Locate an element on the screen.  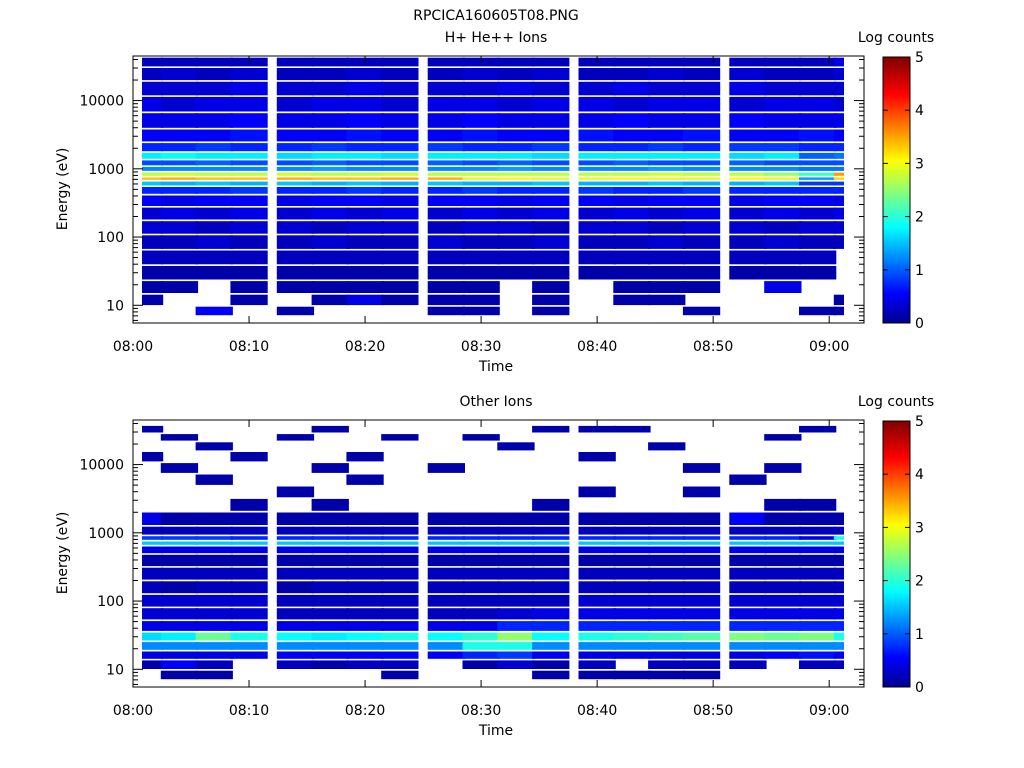
panel-bottom-x-tick-label: 08:30 is located at coordinates (481, 711).